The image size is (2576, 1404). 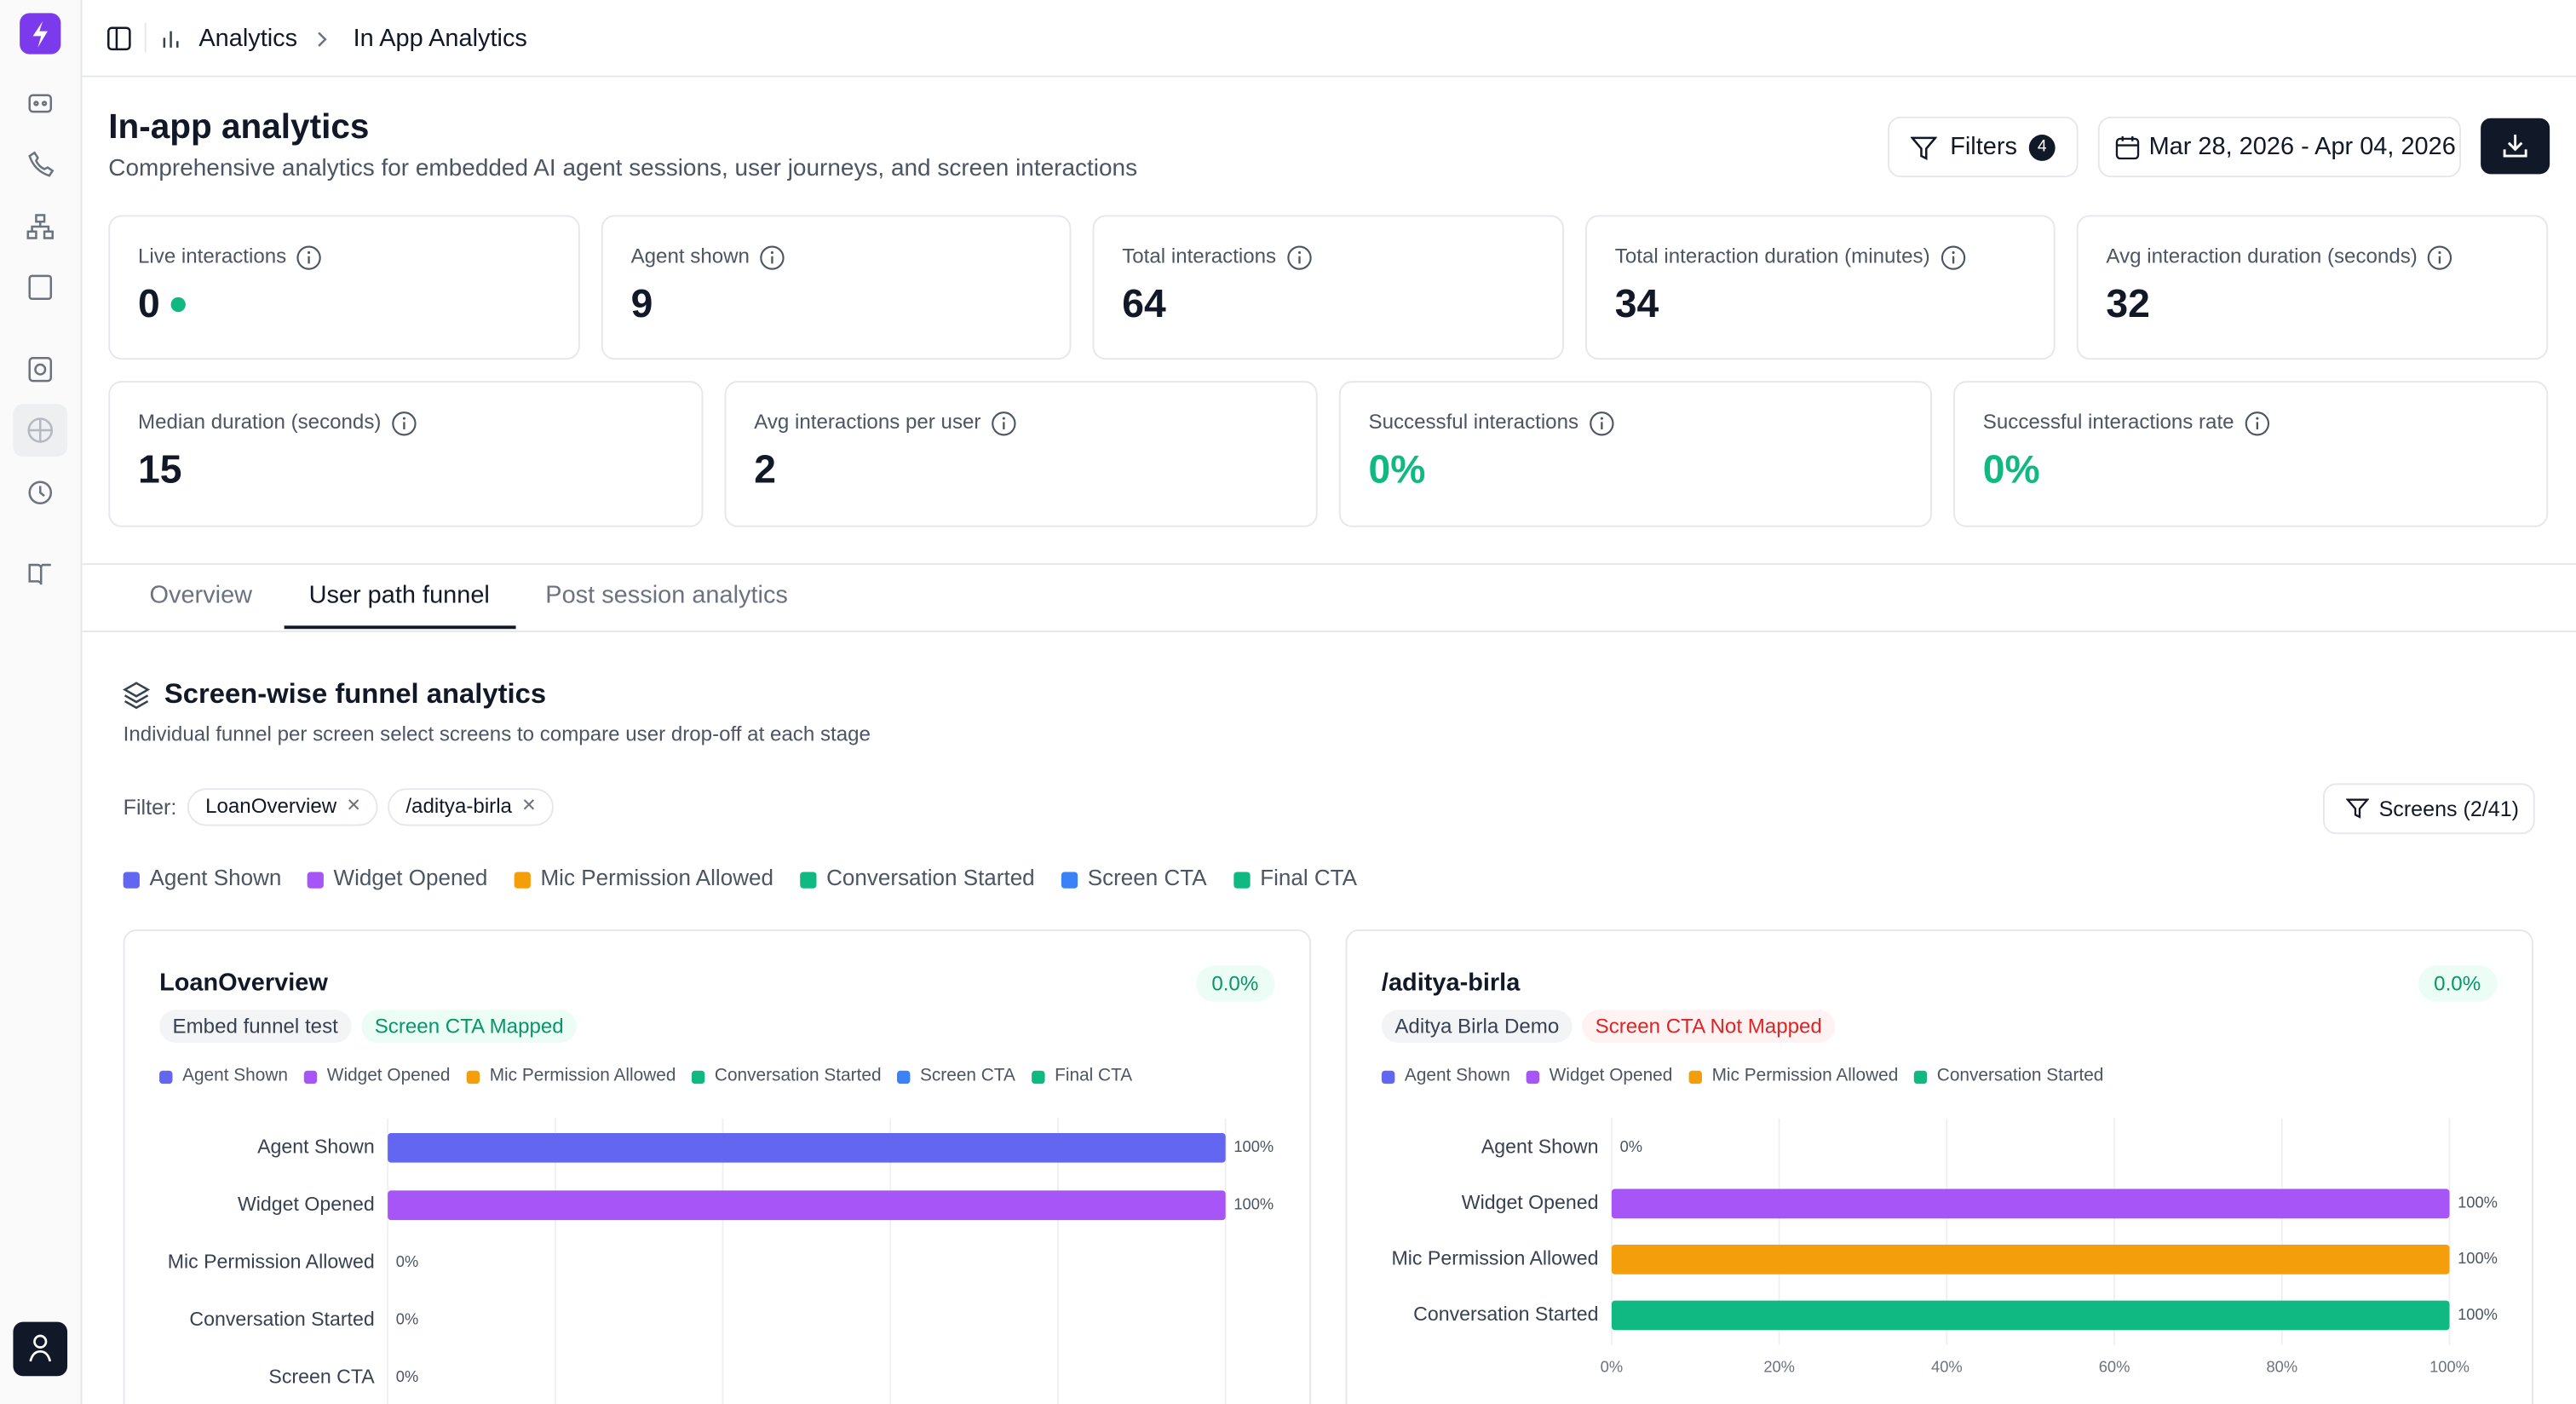 I want to click on download-icon, so click(x=2515, y=146).